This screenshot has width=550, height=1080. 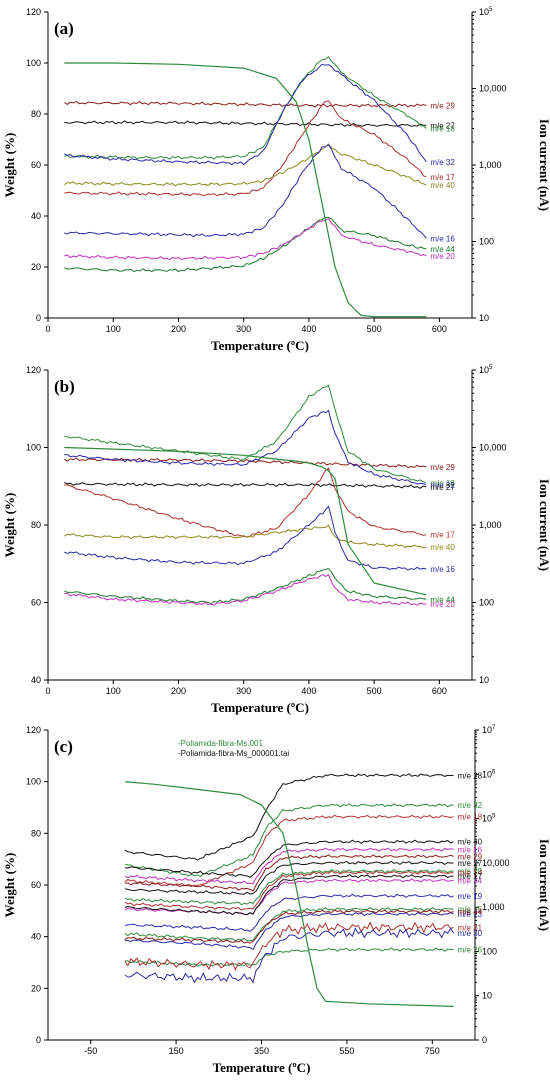 I want to click on panel-label: (a), so click(x=64, y=28).